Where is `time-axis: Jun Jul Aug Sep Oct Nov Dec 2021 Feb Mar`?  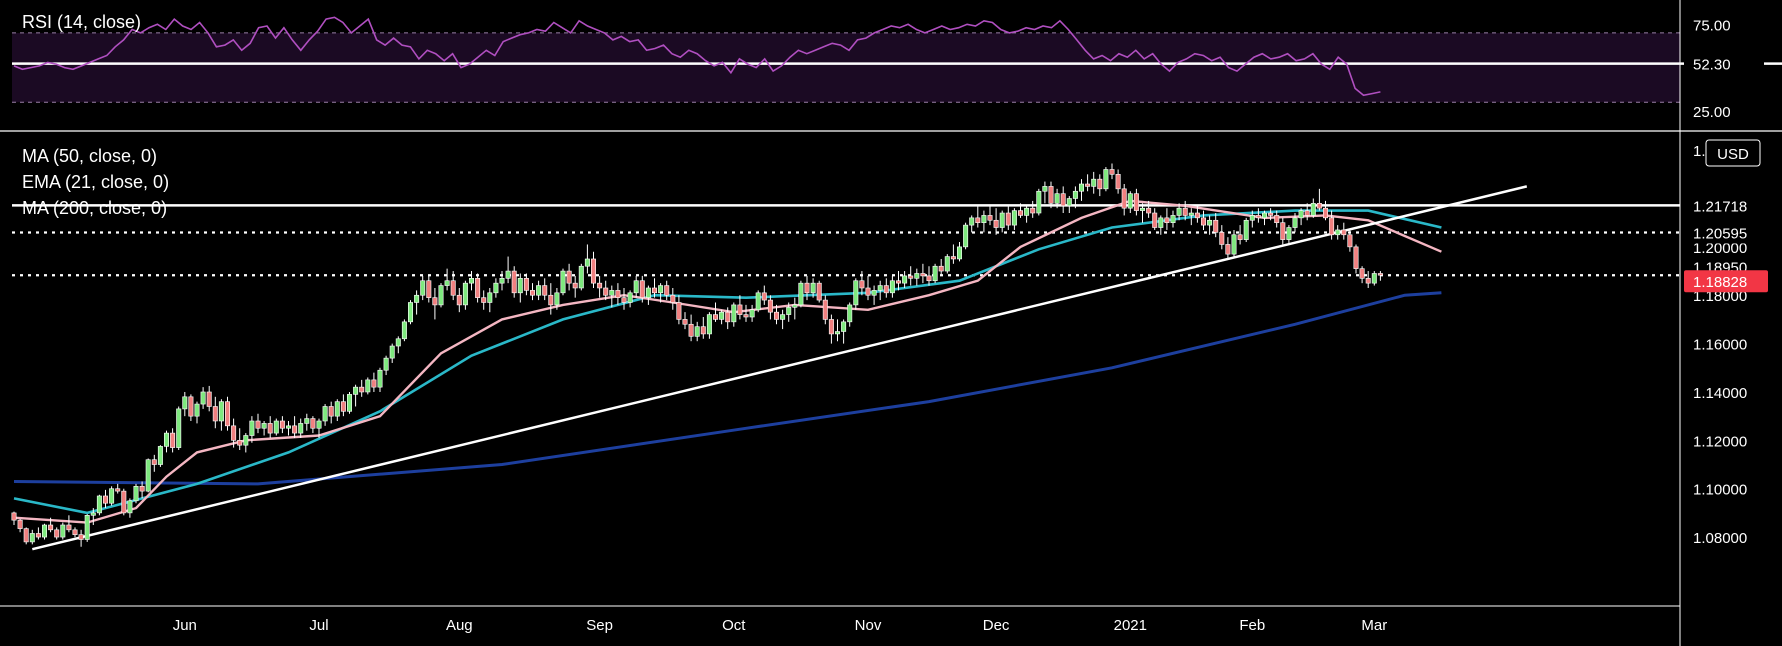
time-axis: Jun Jul Aug Sep Oct Nov Dec 2021 Feb Mar is located at coordinates (780, 625).